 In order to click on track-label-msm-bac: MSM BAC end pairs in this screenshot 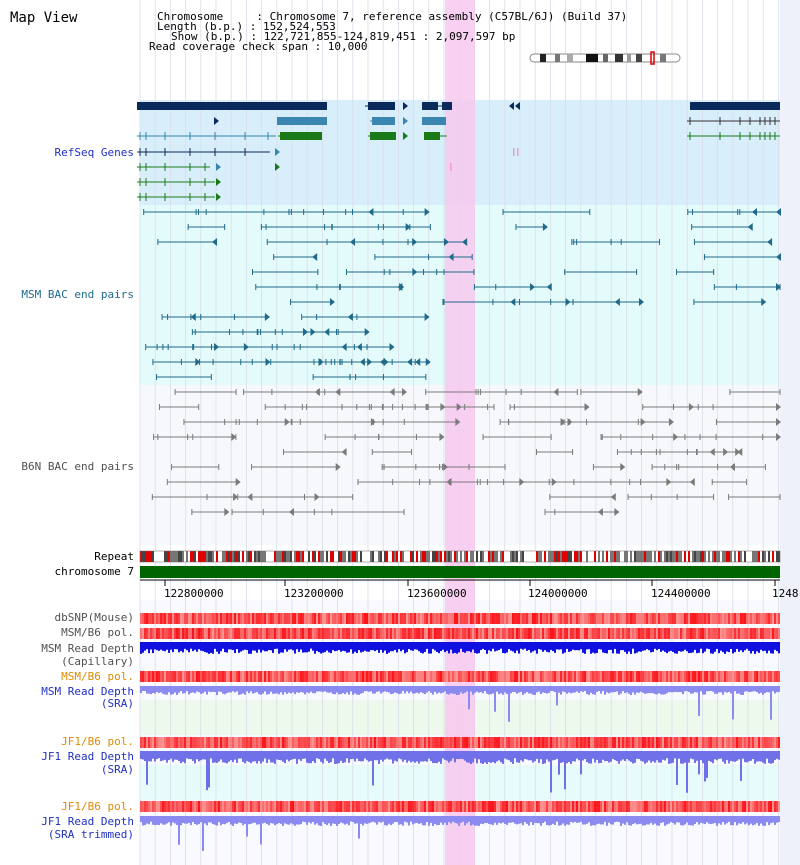, I will do `click(77, 294)`.